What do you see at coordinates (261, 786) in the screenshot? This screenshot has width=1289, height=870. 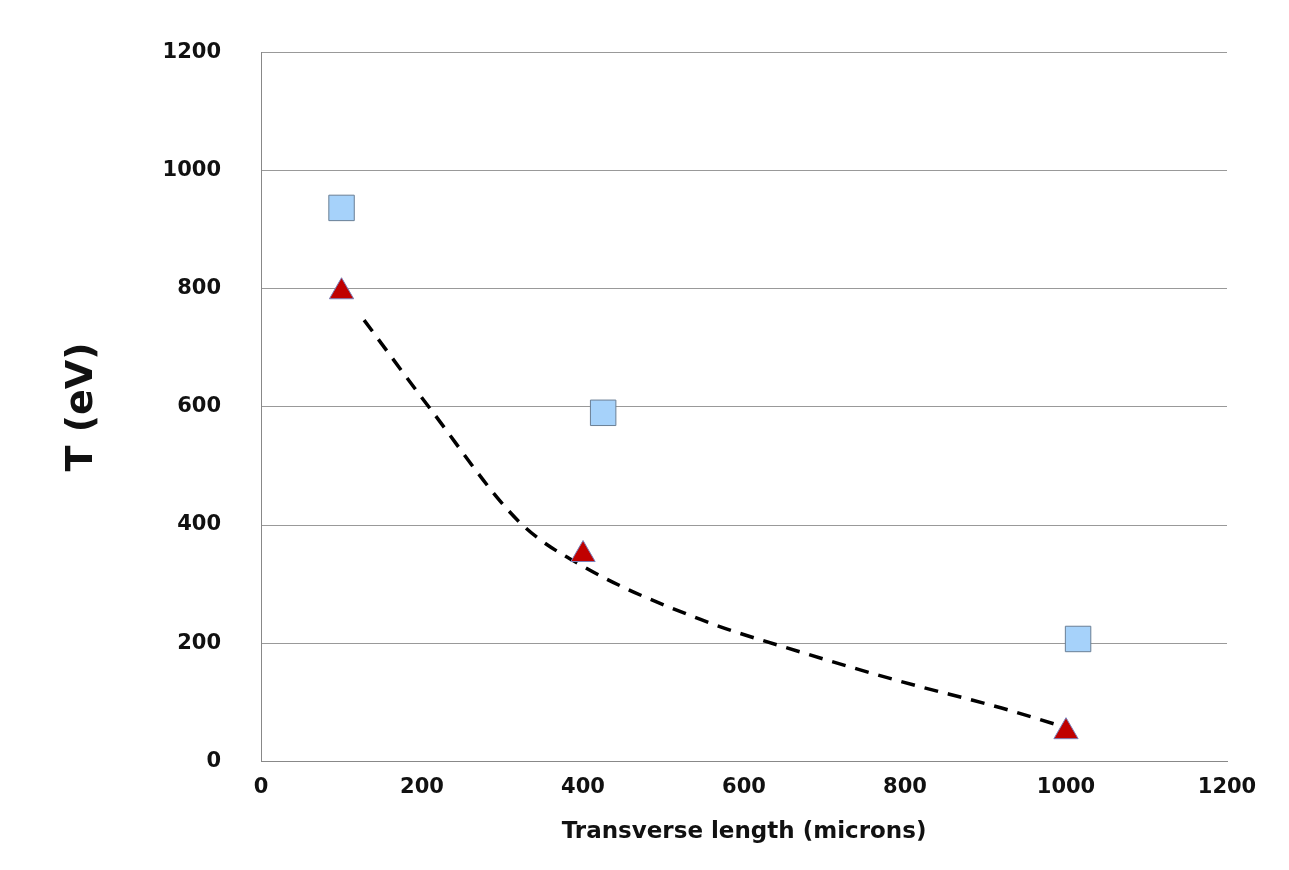 I see `x-tick-label: 0` at bounding box center [261, 786].